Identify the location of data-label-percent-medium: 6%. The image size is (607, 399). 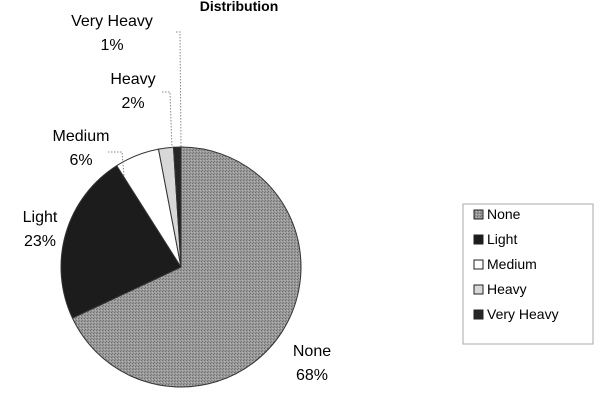
(80, 160).